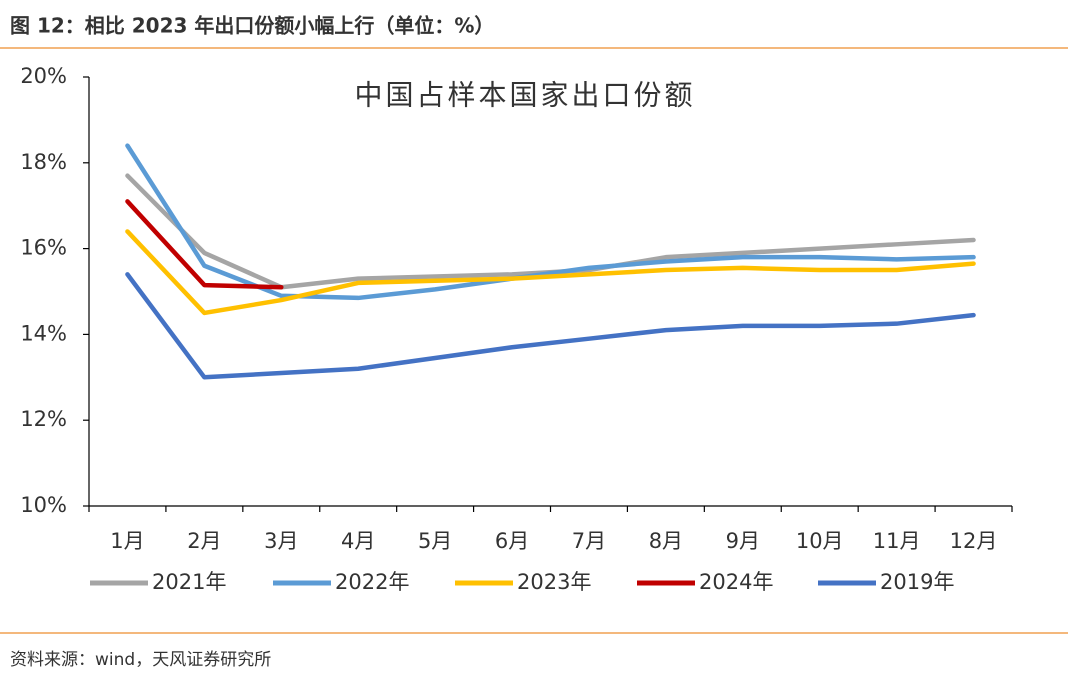 The height and width of the screenshot is (684, 1080). What do you see at coordinates (43, 162) in the screenshot?
I see `y-tick-label: 18%` at bounding box center [43, 162].